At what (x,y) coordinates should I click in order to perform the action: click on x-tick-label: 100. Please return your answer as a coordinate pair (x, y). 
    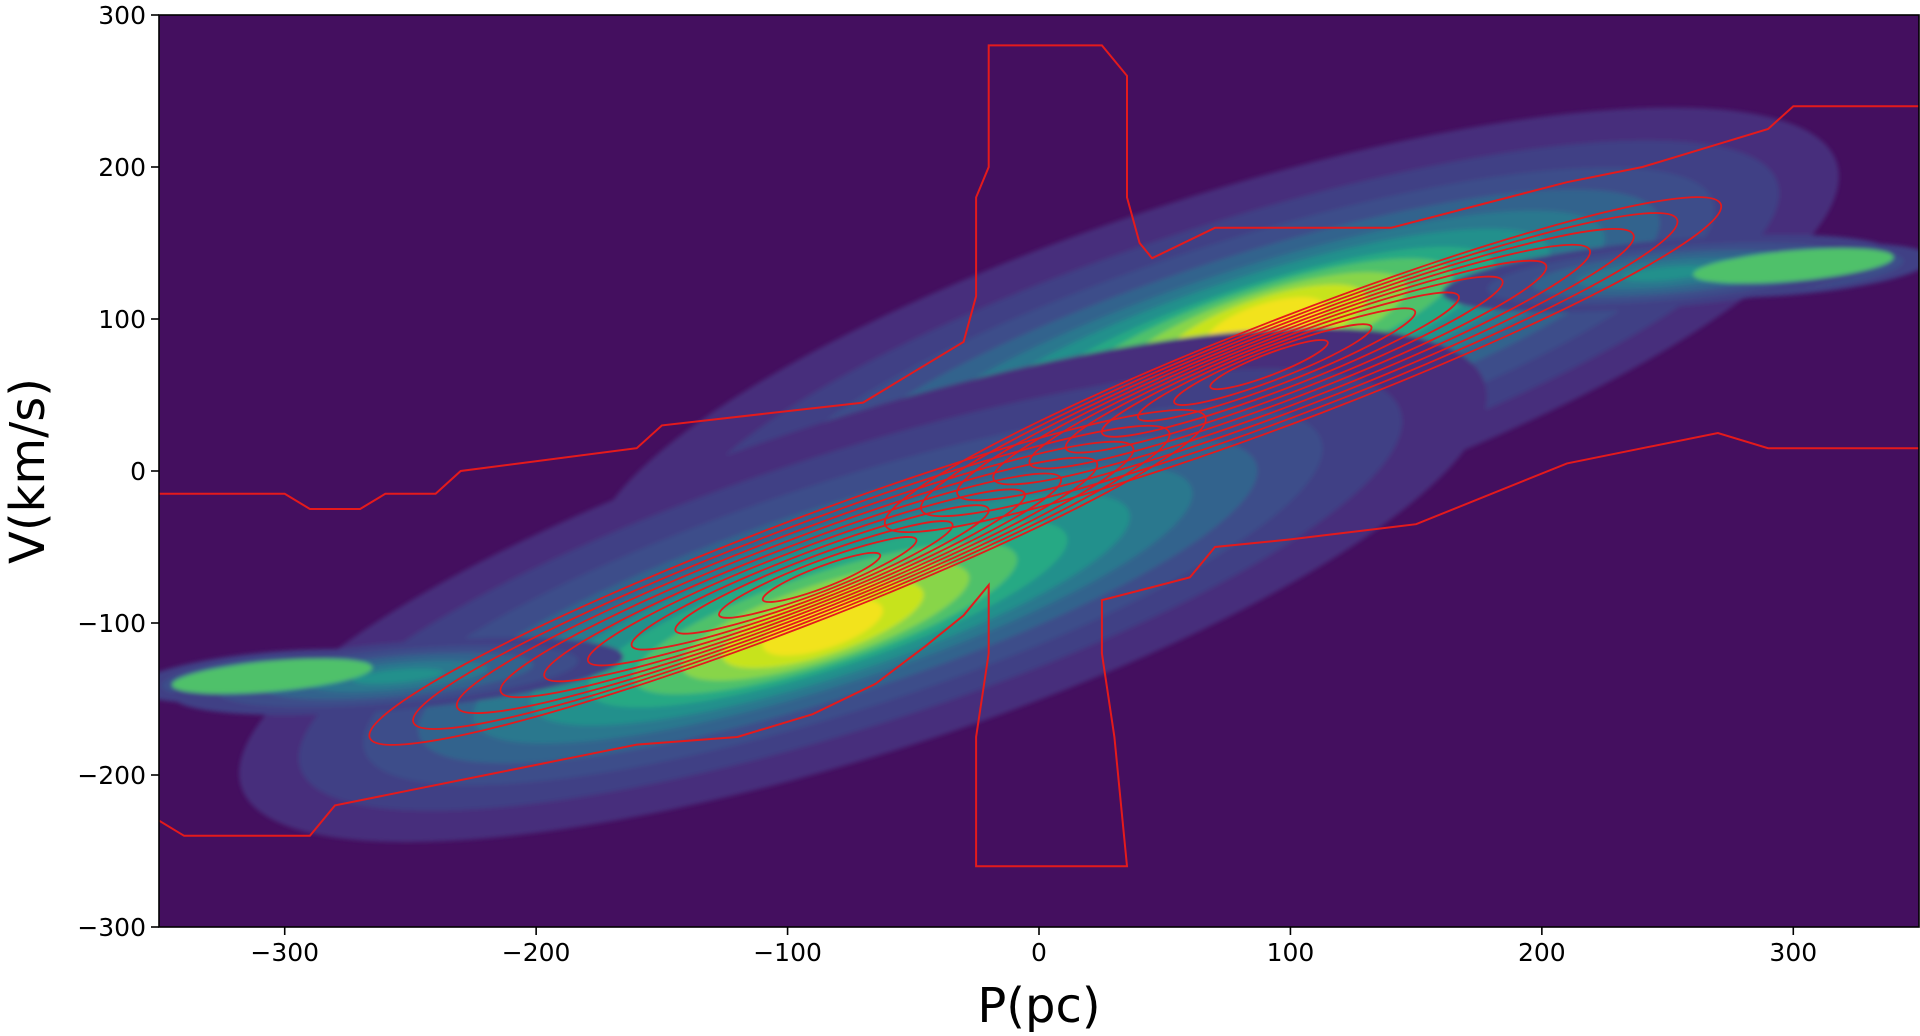
    Looking at the image, I should click on (1291, 952).